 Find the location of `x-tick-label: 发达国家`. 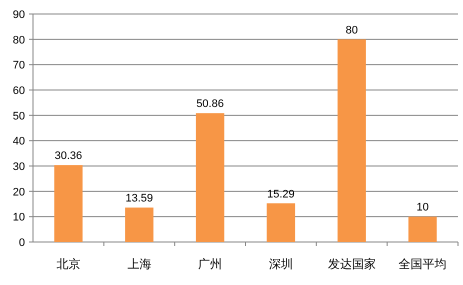

x-tick-label: 发达国家 is located at coordinates (352, 264).